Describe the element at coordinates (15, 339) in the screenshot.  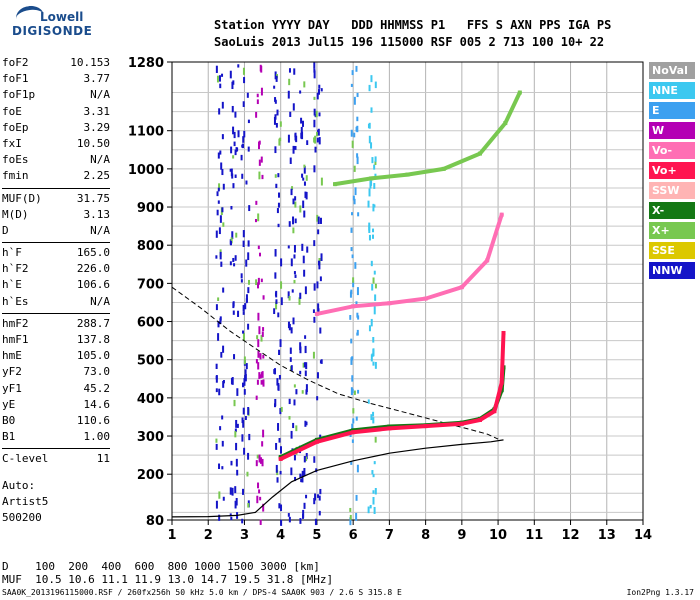
I see `param-label: hmF1` at that location.